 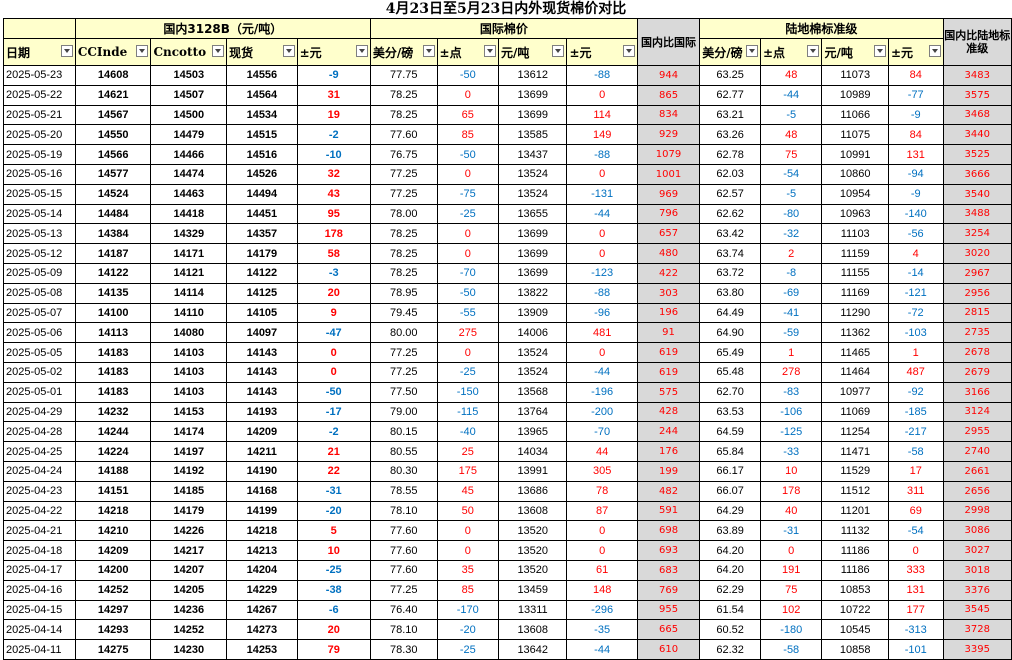 What do you see at coordinates (113, 451) in the screenshot?
I see `table-cell: 14224` at bounding box center [113, 451].